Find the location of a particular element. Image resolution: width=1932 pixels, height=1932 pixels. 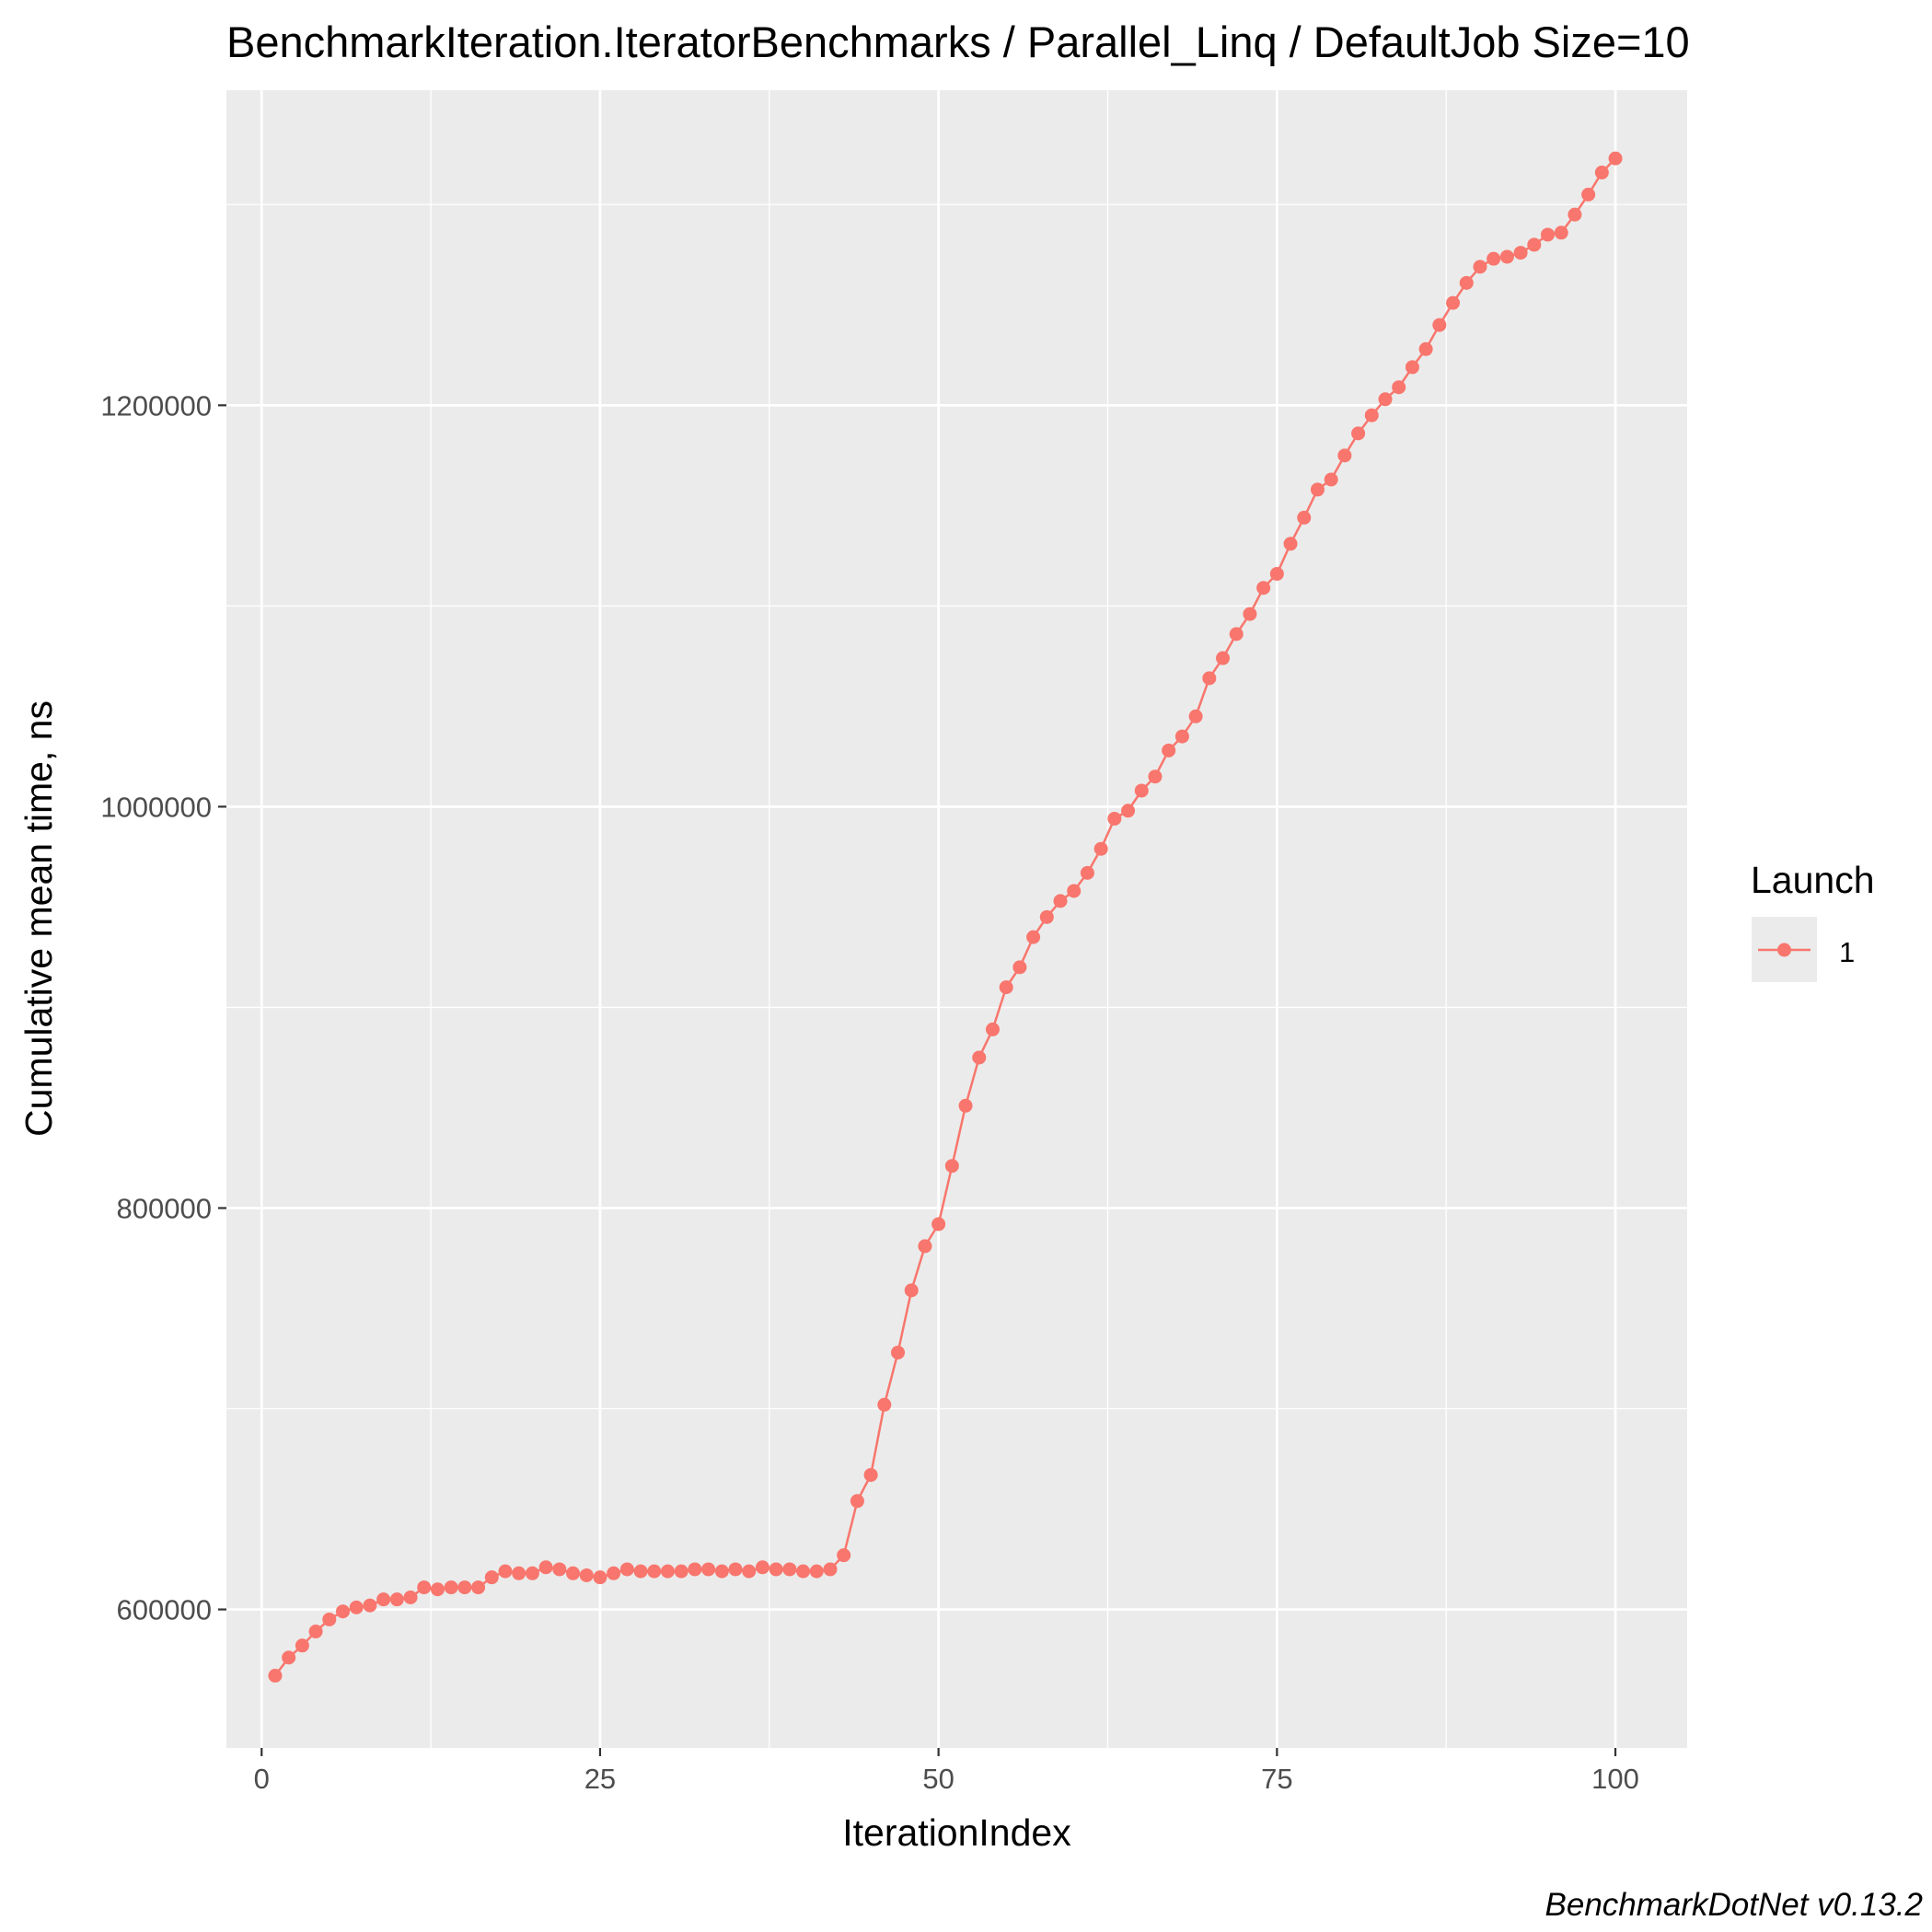

x-tick-label: 75 is located at coordinates (1276, 1779).